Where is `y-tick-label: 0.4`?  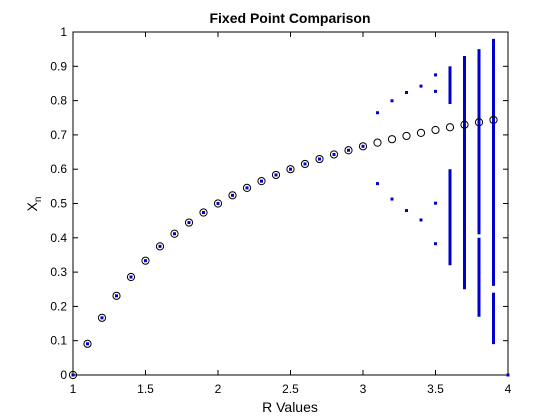
y-tick-label: 0.4 is located at coordinates (58, 238).